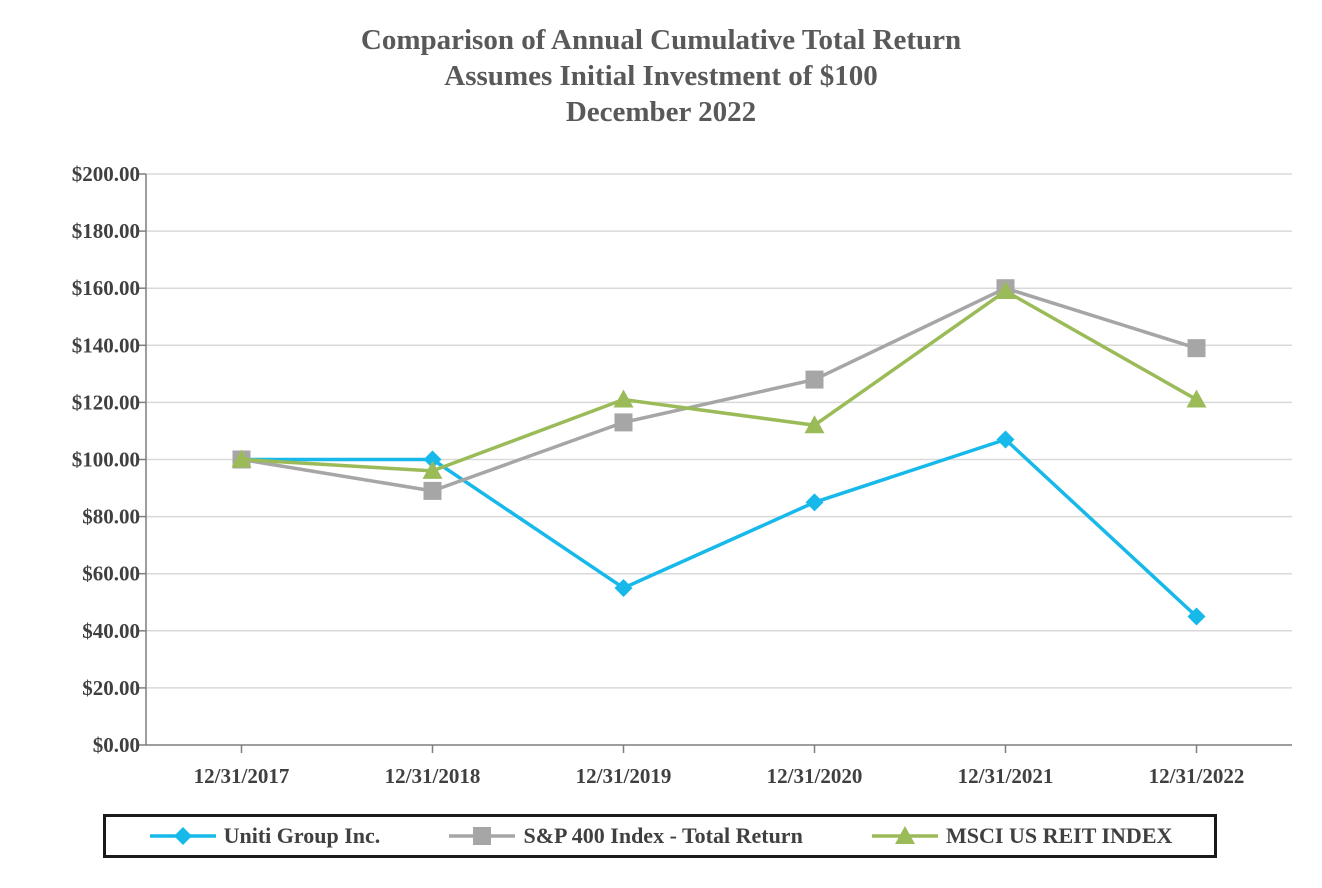  Describe the element at coordinates (302, 835) in the screenshot. I see `legend-label-uniti: Uniti Group Inc.` at that location.